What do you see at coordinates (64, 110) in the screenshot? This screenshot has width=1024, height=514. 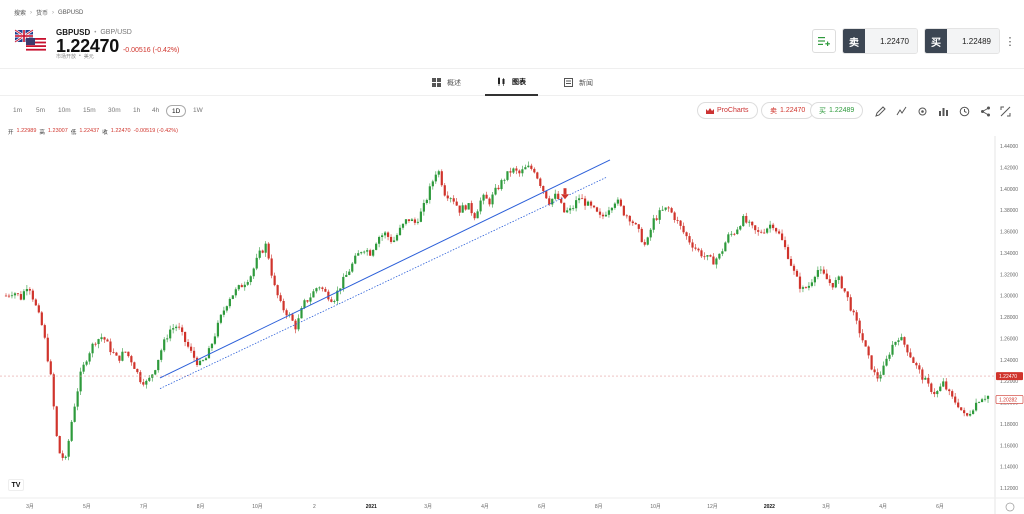 I see `timeframe-10m: 10m` at bounding box center [64, 110].